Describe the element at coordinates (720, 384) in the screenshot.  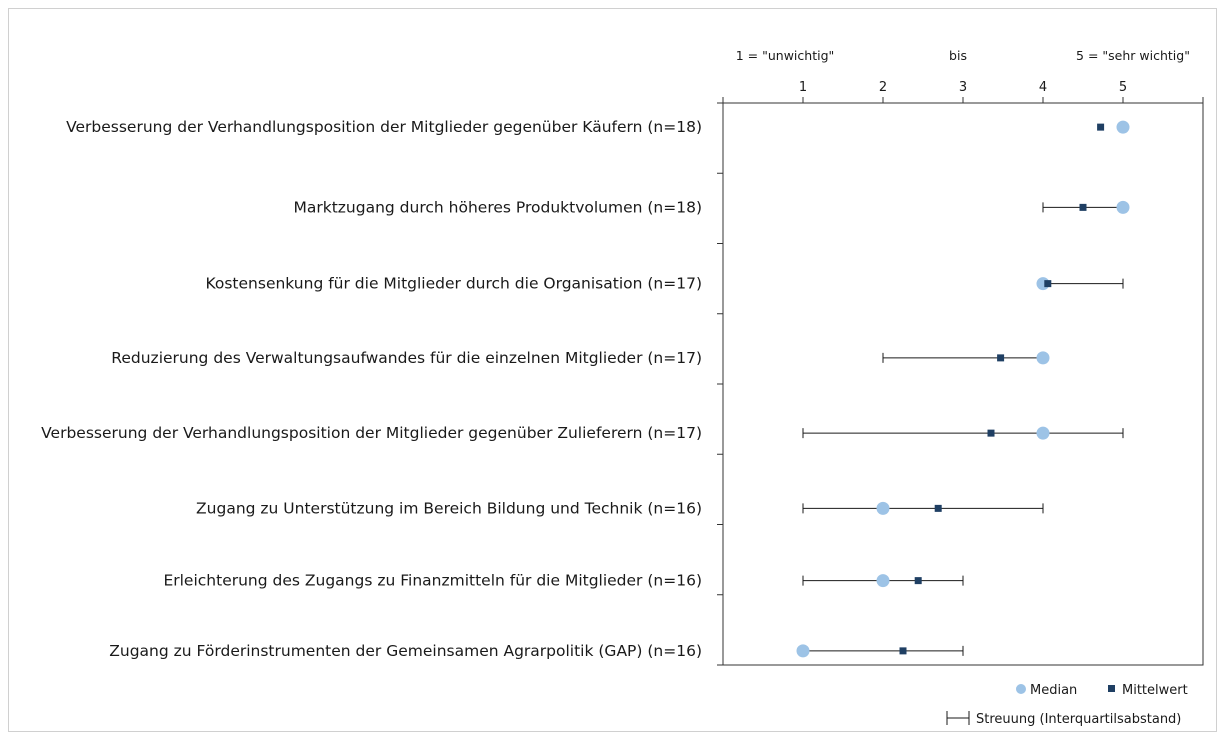
I see `category-separators` at that location.